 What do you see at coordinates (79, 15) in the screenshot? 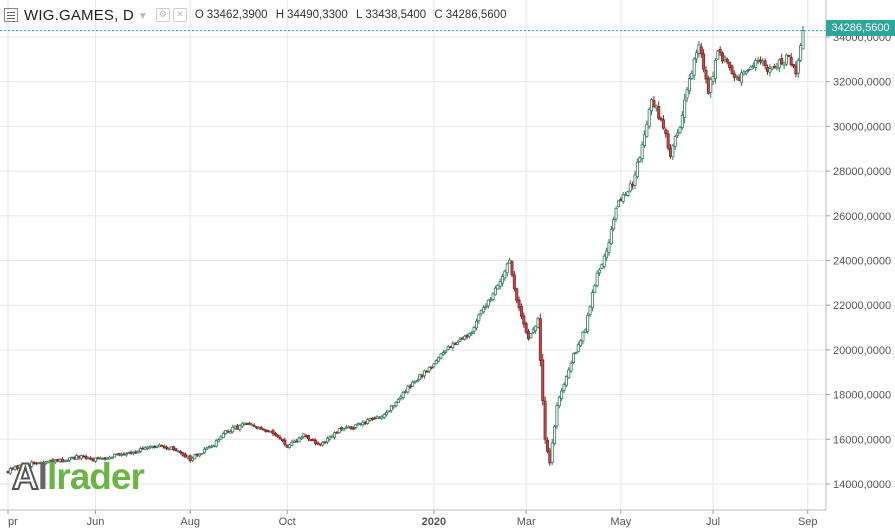
I see `symbol-label: WIG.GAMES, D` at bounding box center [79, 15].